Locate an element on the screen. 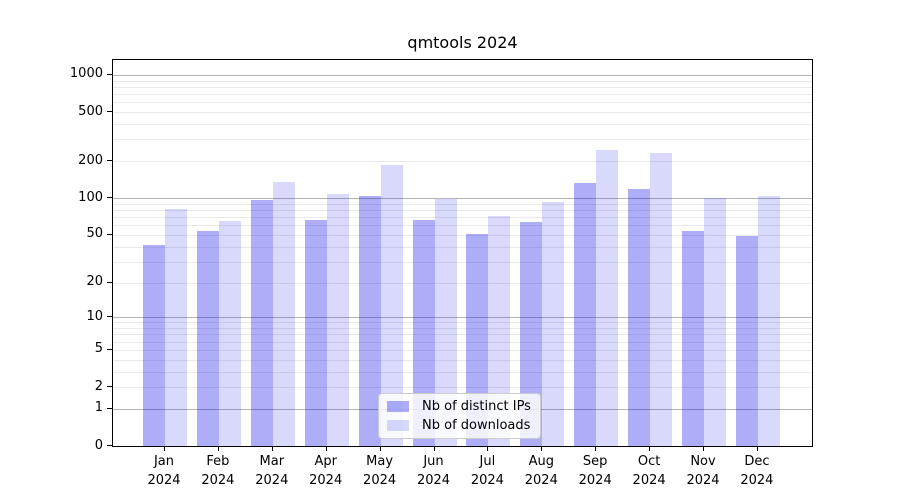 The width and height of the screenshot is (900, 500). x-tick-label-aug: Aug 2024 is located at coordinates (541, 471).